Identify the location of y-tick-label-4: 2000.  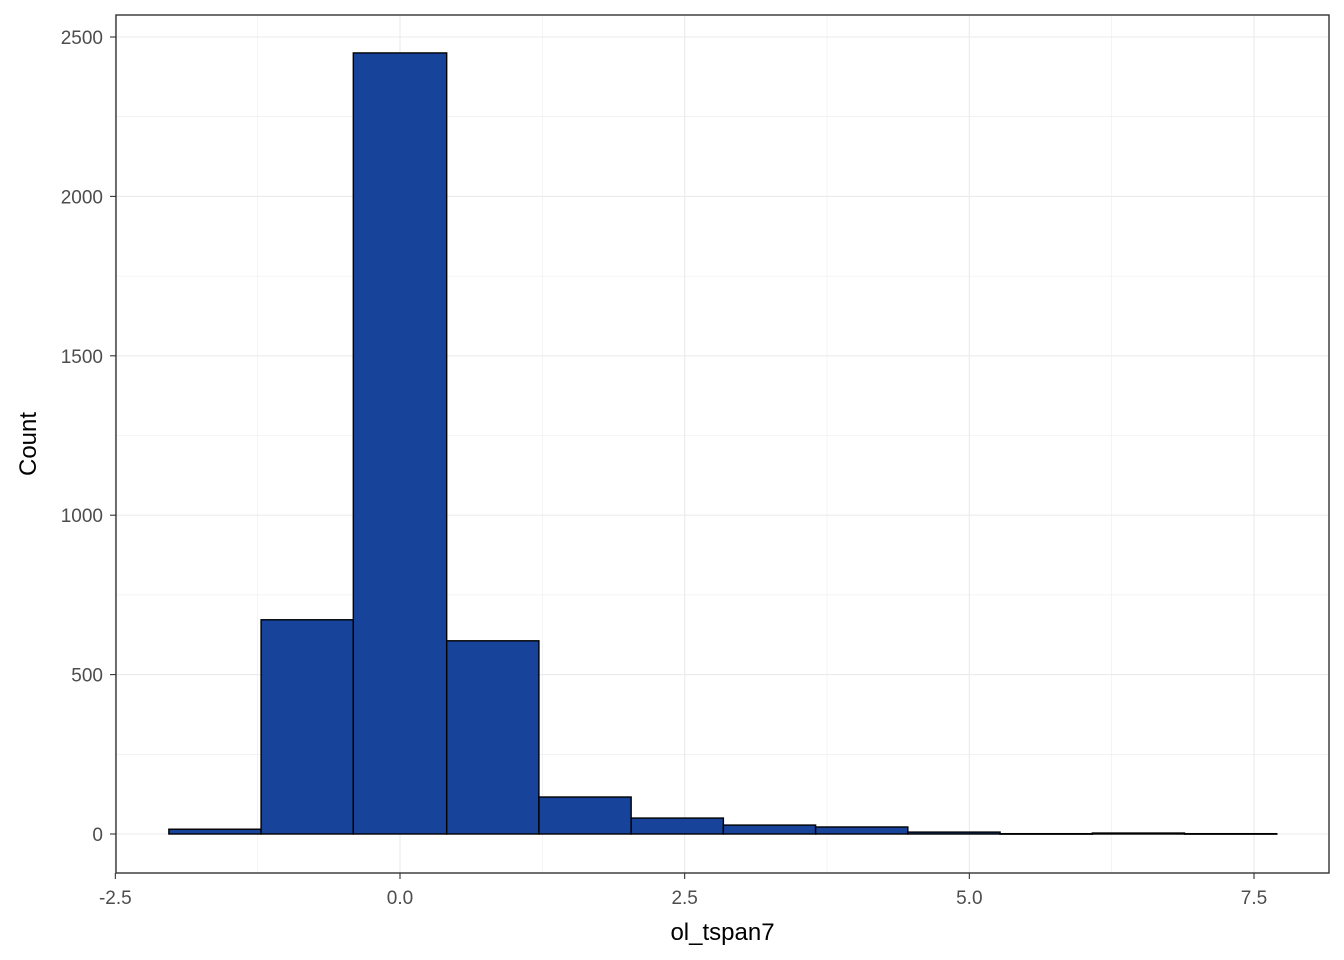
(82, 197).